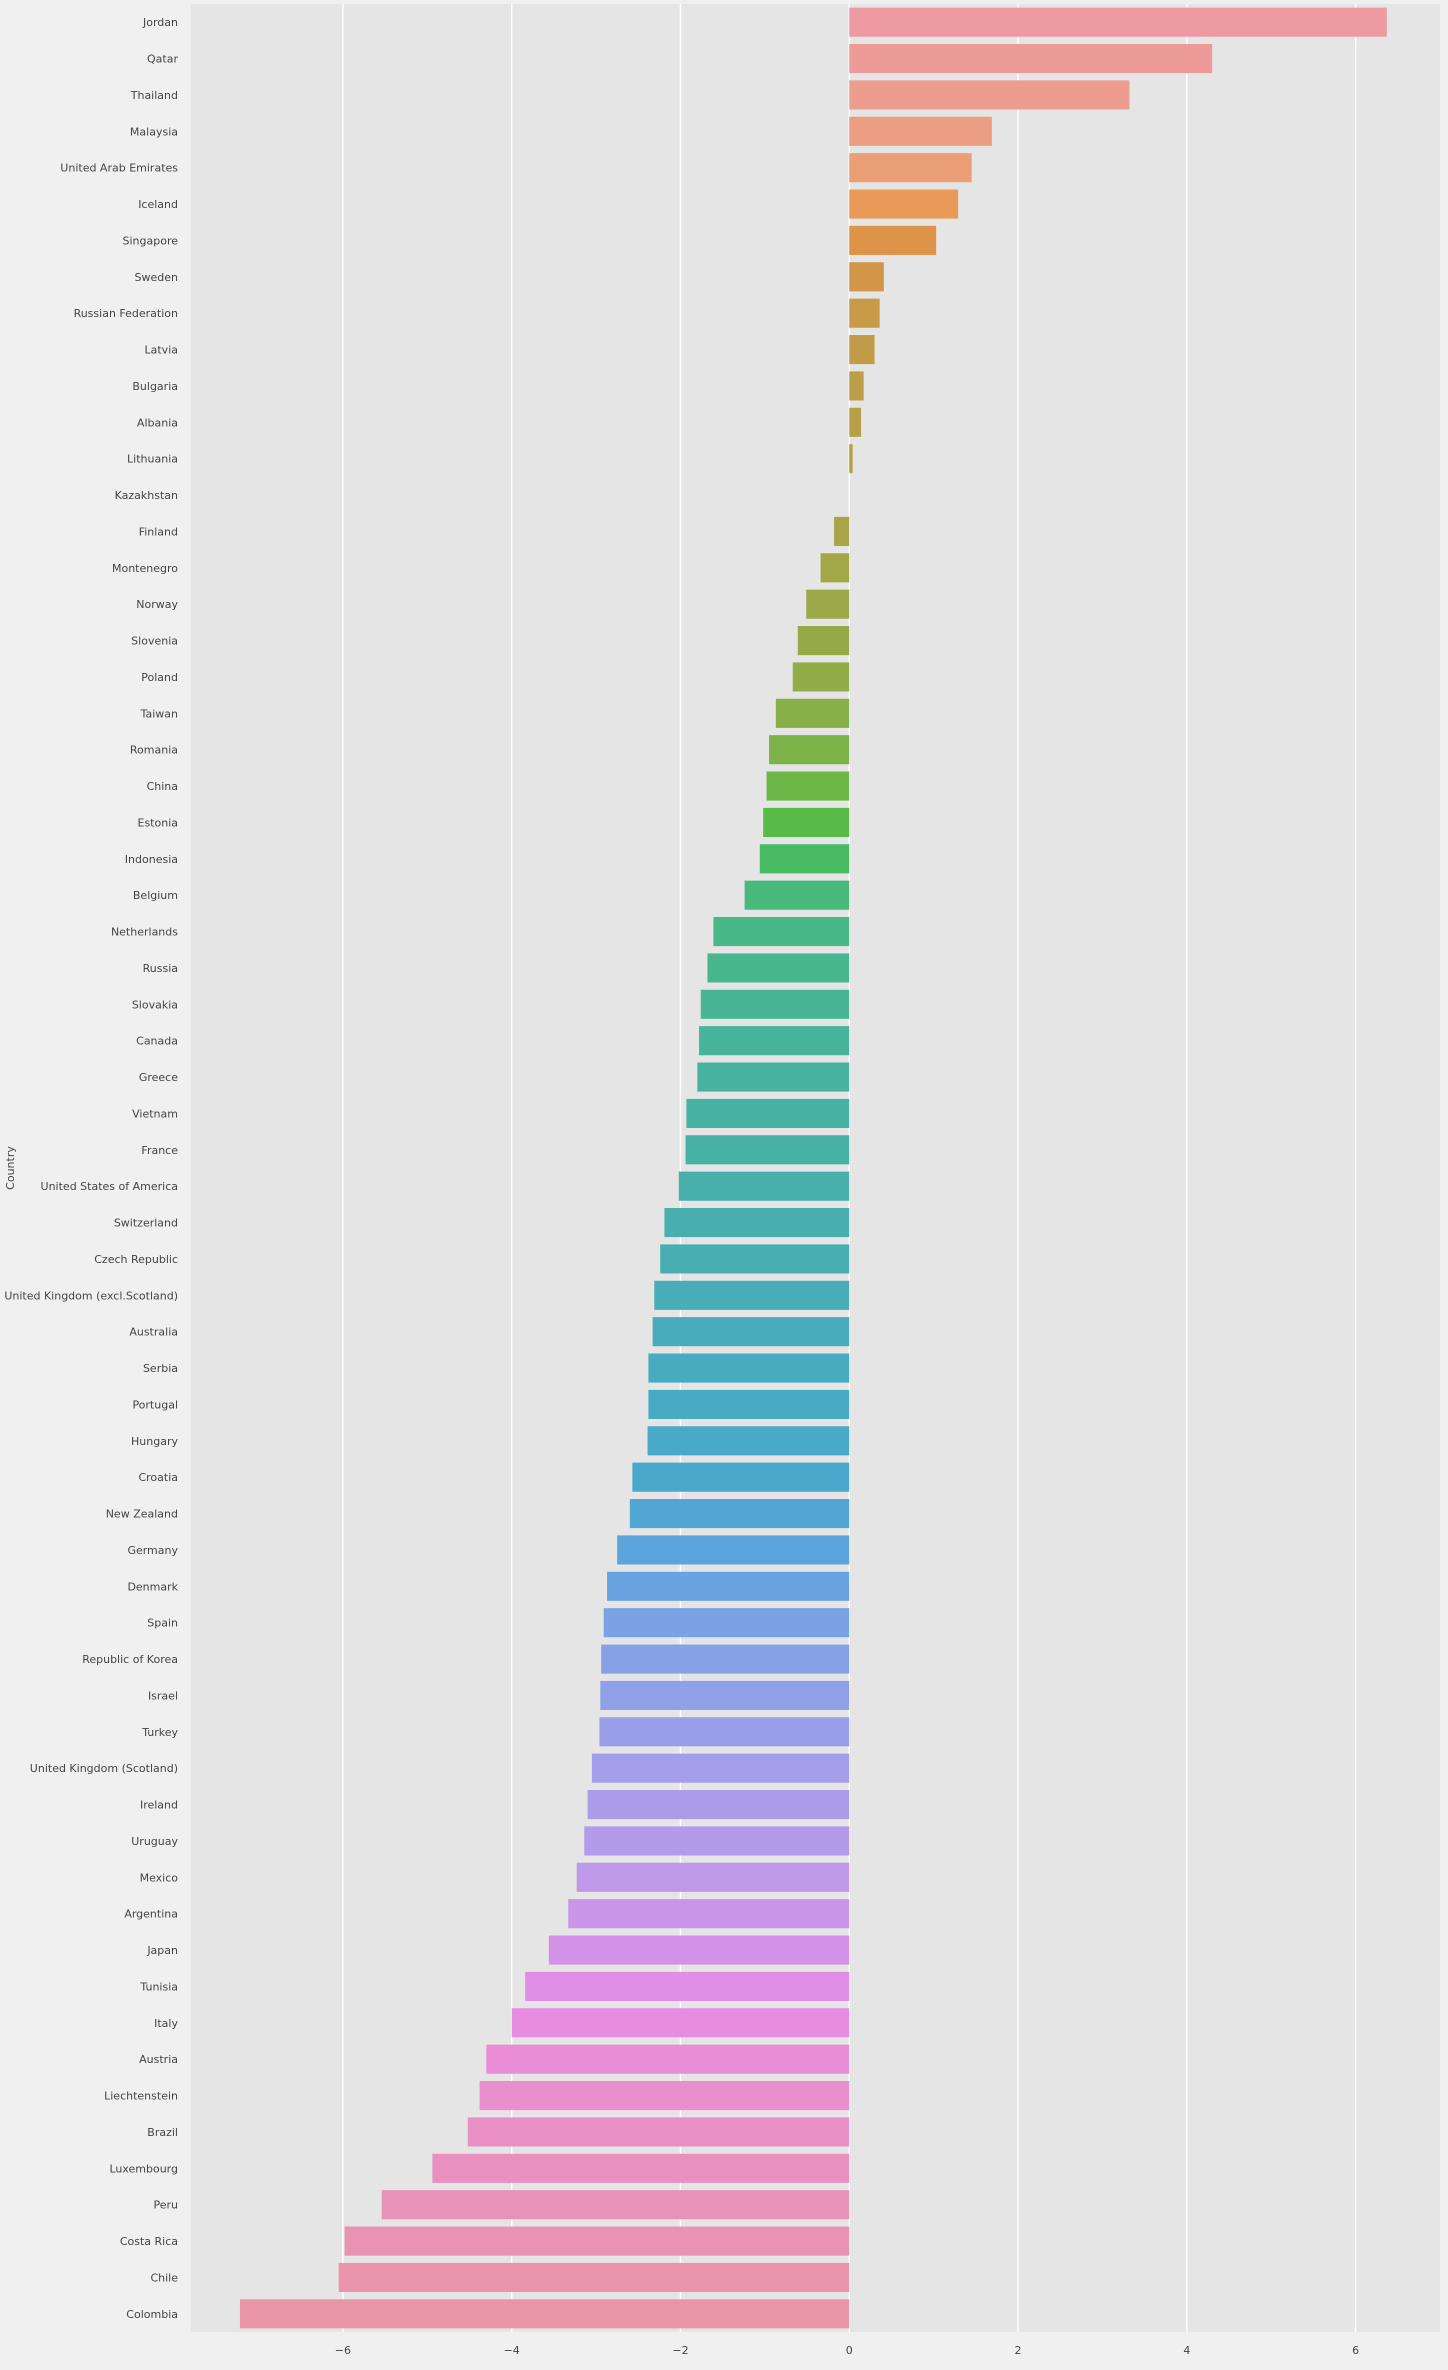  I want to click on category-label: Argentina, so click(151, 1914).